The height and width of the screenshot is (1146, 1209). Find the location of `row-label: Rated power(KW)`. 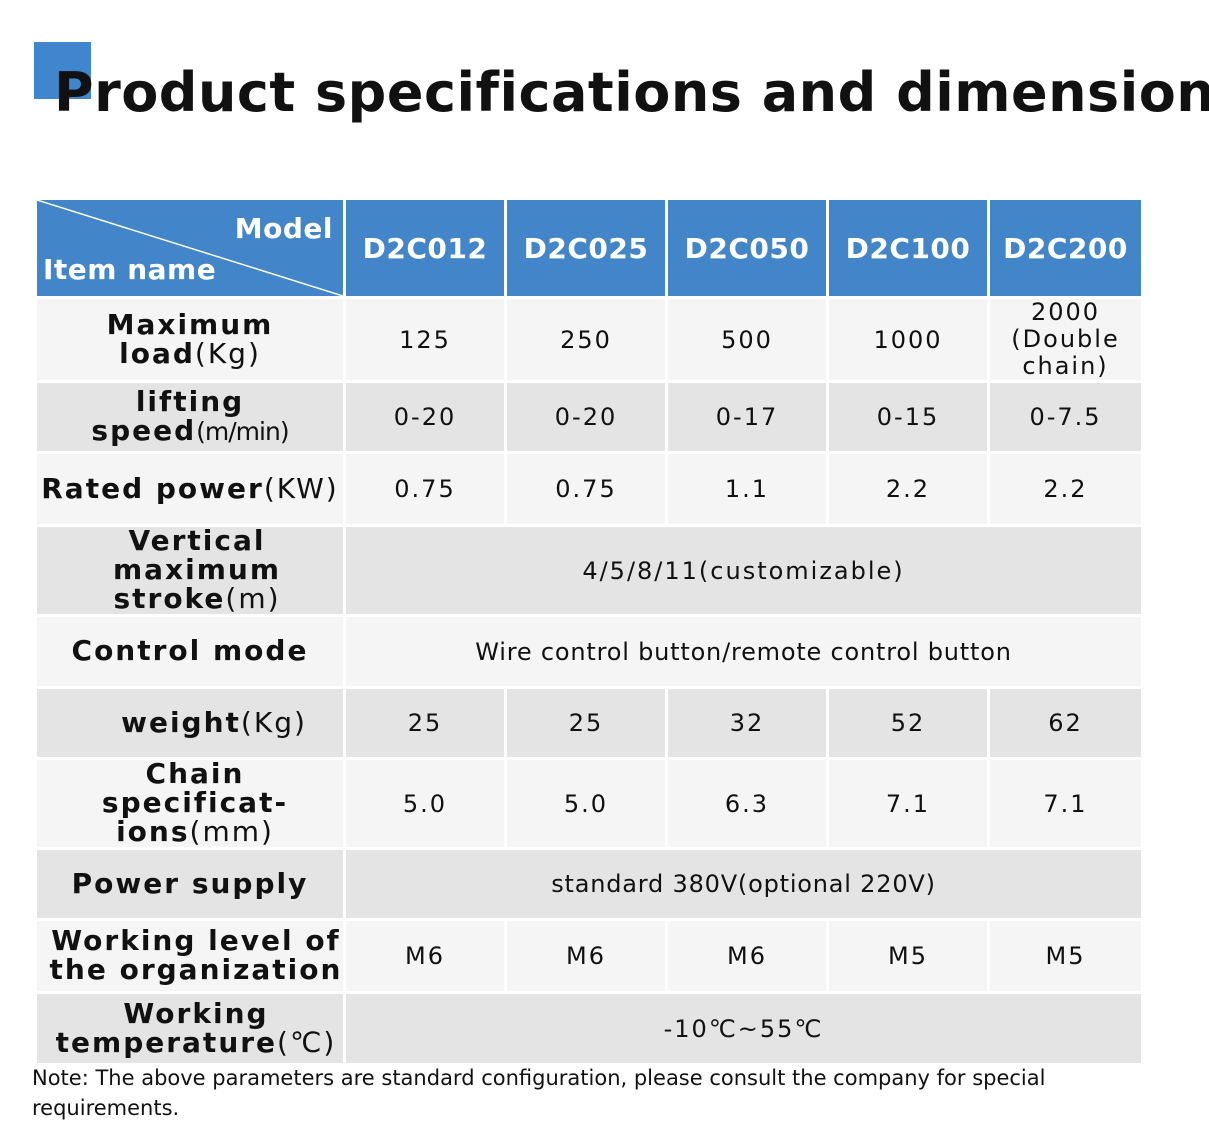

row-label: Rated power(KW) is located at coordinates (190, 489).